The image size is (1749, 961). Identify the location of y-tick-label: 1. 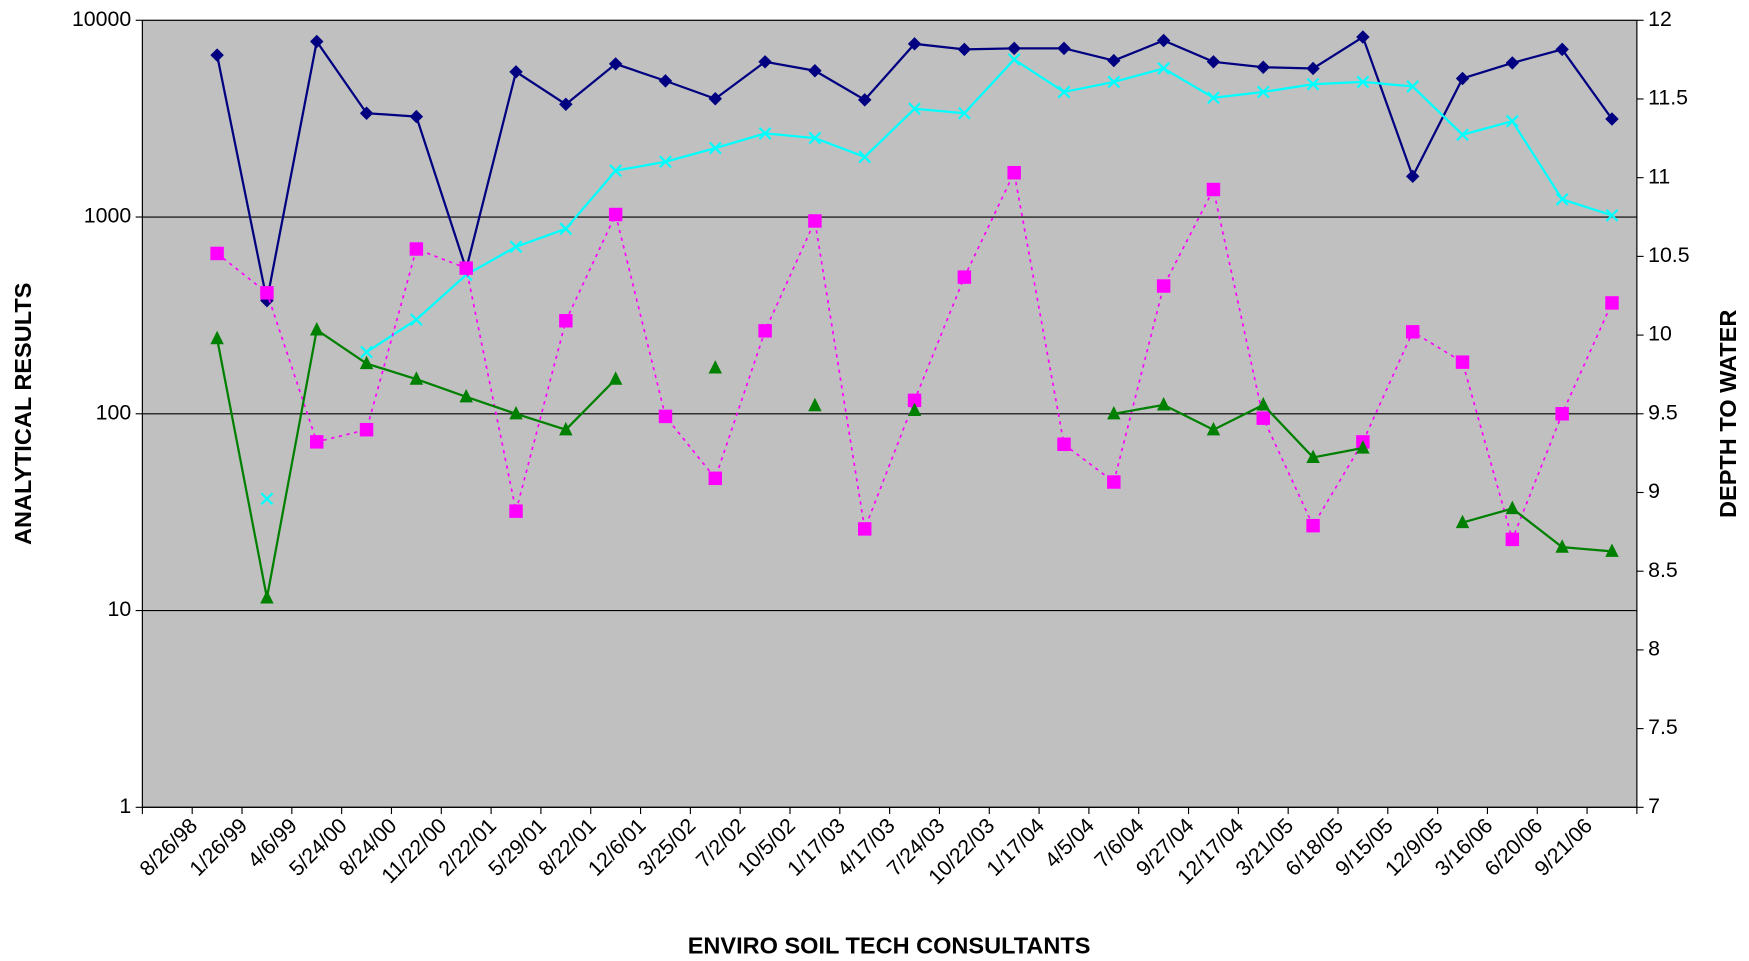
(125, 806).